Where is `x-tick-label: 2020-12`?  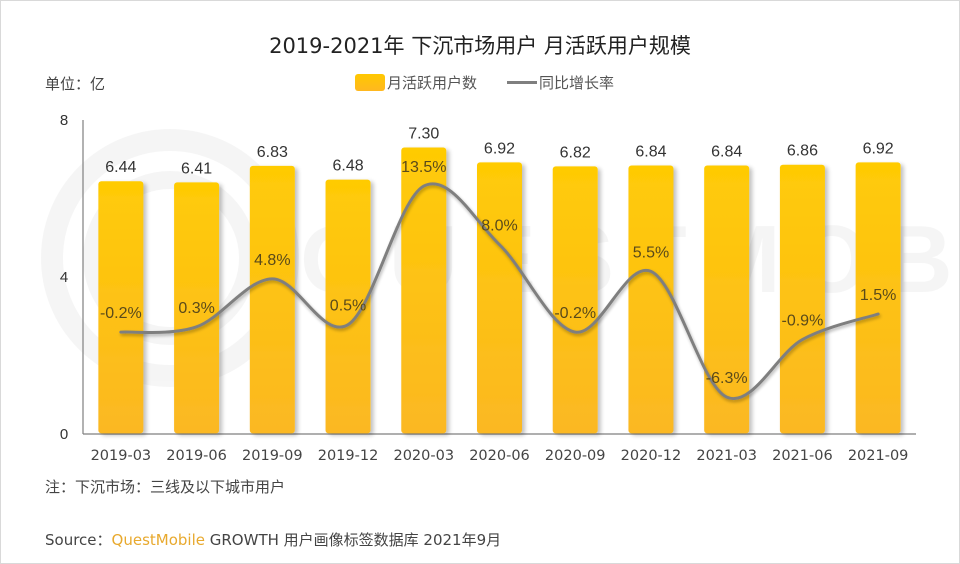
x-tick-label: 2020-12 is located at coordinates (651, 456).